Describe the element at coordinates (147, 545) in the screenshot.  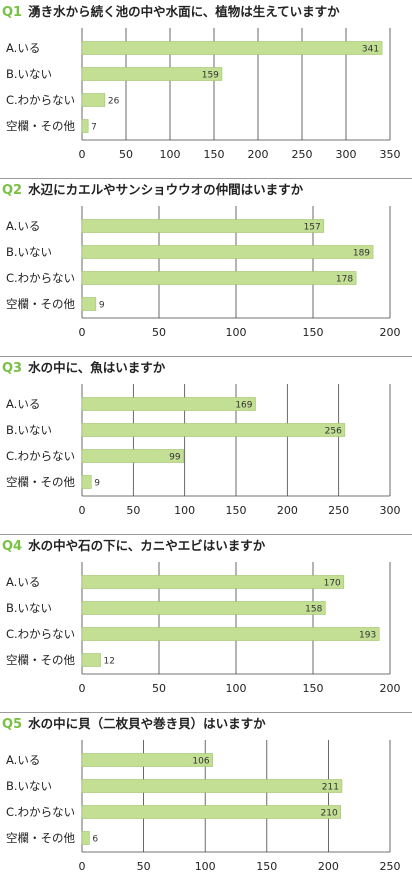
I see `question-title: 水の中や石の下に、カニやエビはいますか` at that location.